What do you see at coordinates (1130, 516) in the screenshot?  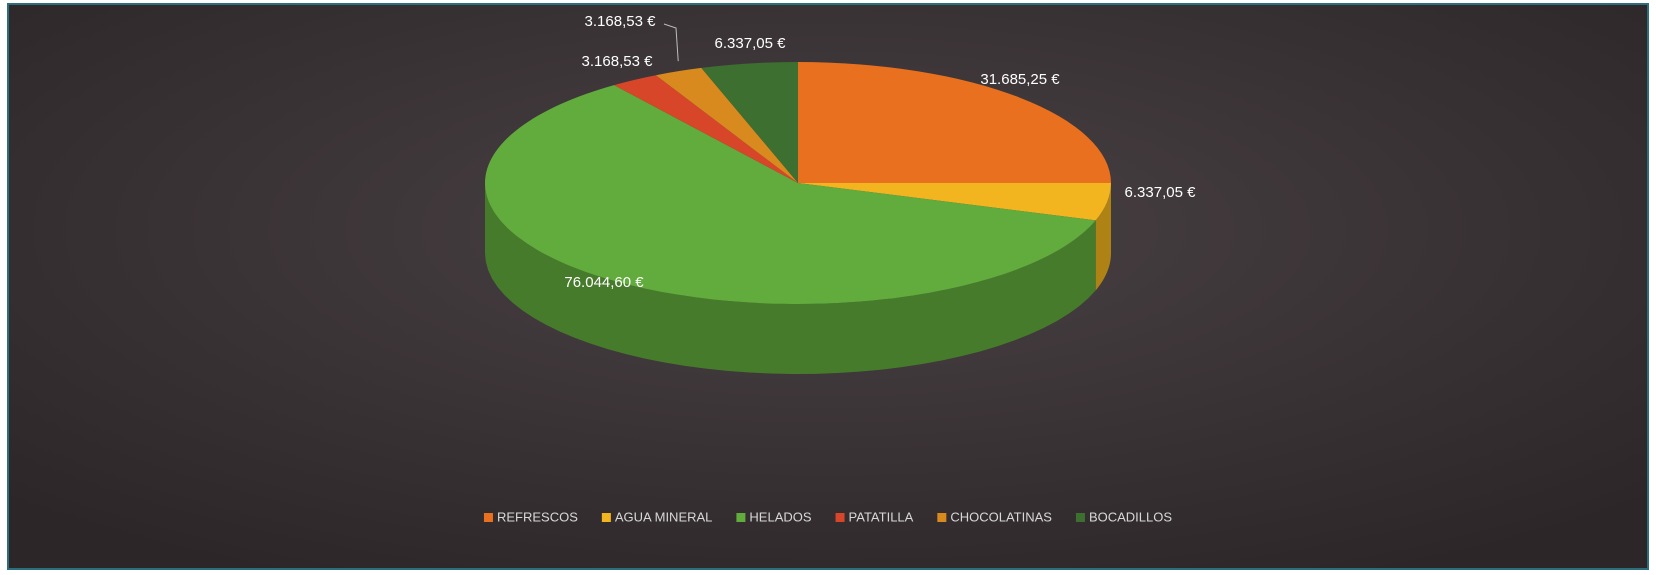 I see `legend-label: BOCADILLOS` at bounding box center [1130, 516].